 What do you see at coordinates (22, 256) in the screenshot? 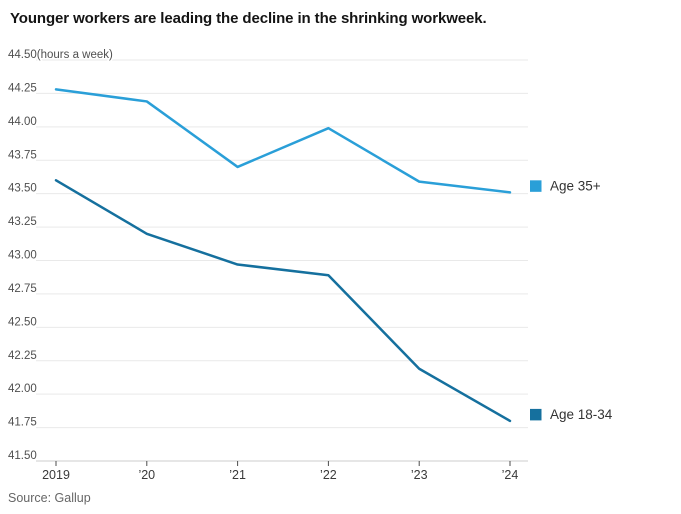
I see `y-axis-tick-label: 43.00` at bounding box center [22, 256].